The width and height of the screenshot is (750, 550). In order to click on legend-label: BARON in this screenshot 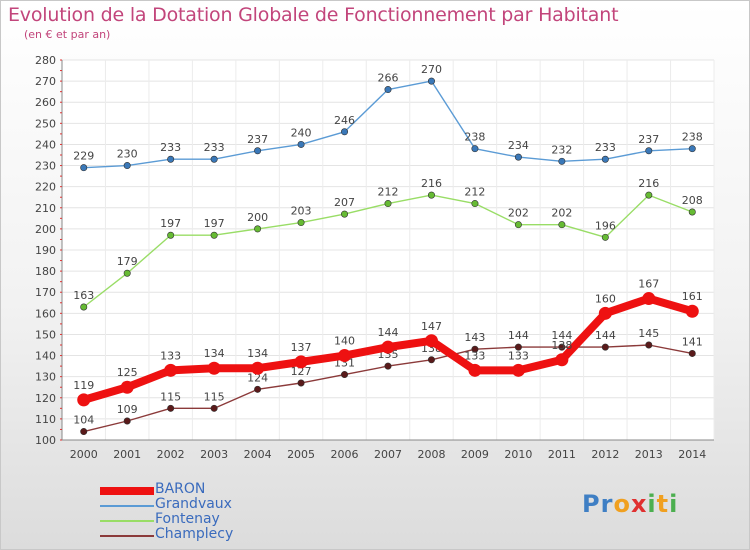, I will do `click(180, 489)`.